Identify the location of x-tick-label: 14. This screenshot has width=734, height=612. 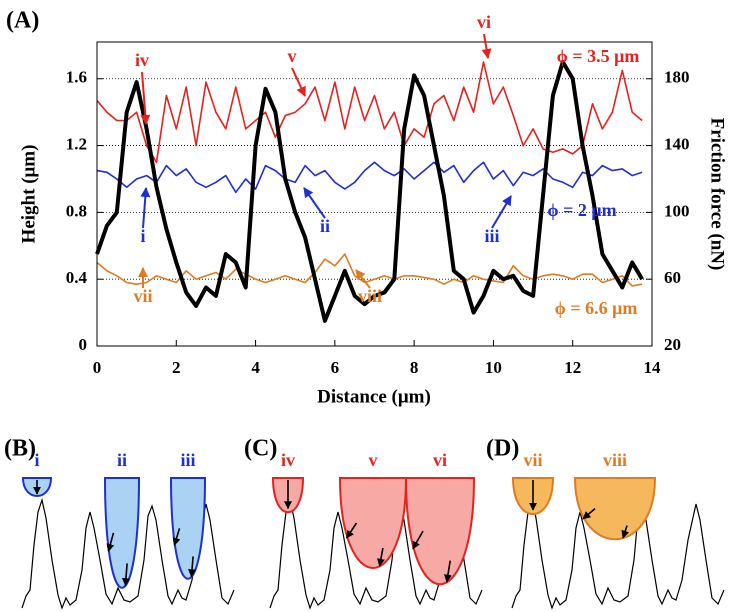
(653, 367).